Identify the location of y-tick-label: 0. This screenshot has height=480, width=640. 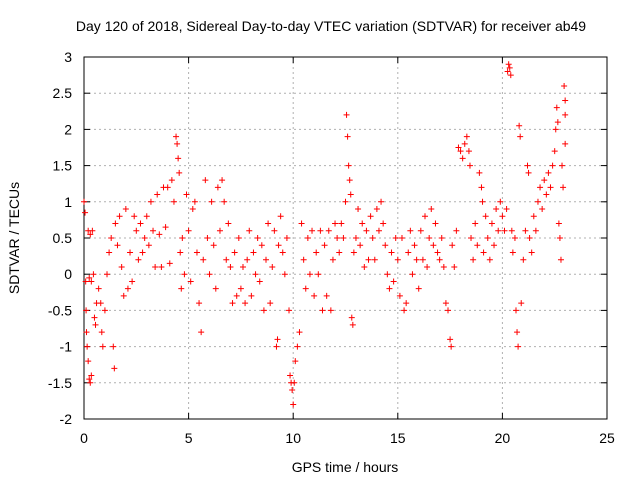
(68, 274).